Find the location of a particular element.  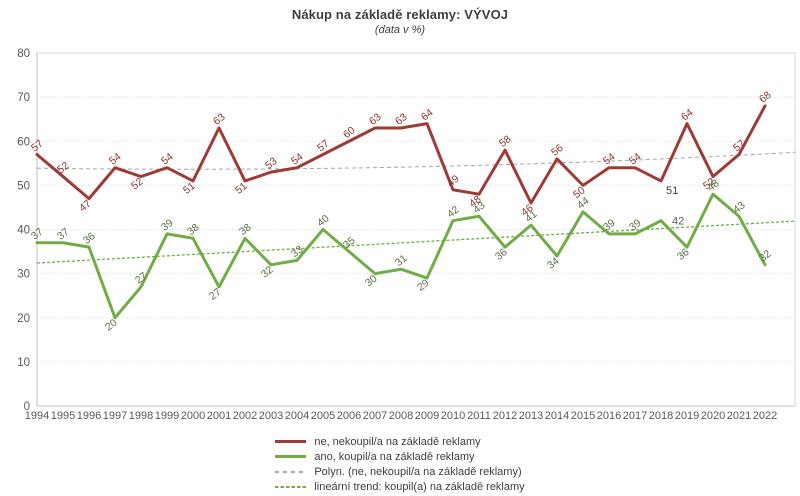

data-label: 56 is located at coordinates (557, 150).